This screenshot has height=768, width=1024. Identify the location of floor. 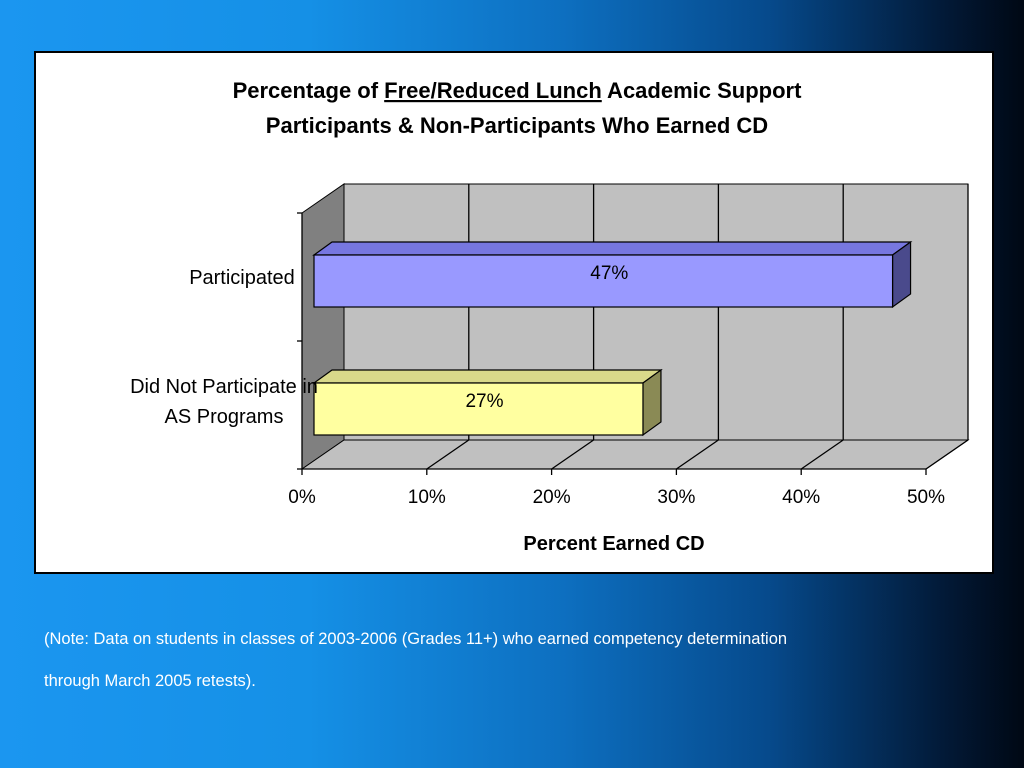
(635, 454).